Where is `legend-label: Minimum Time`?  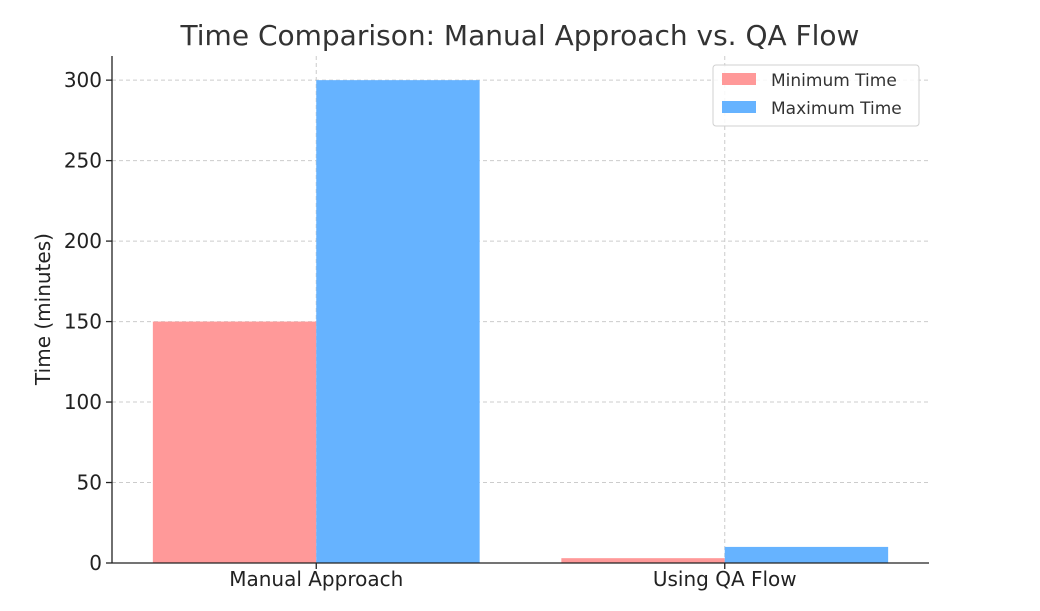
legend-label: Minimum Time is located at coordinates (834, 81).